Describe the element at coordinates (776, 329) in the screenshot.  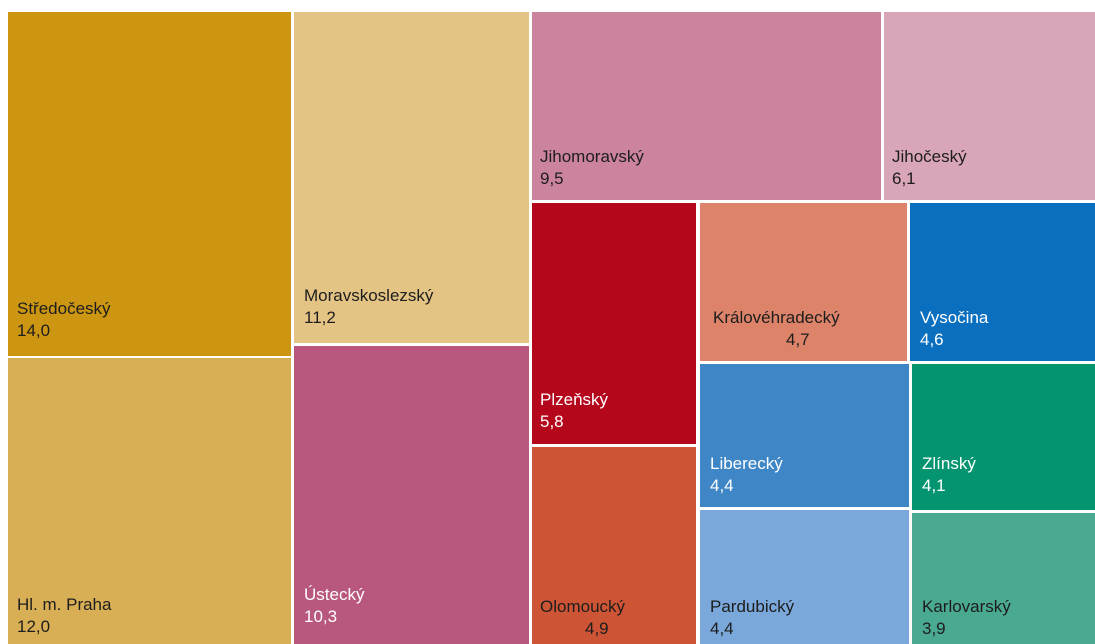
I see `tile-label: Královéhradecký 4,7` at that location.